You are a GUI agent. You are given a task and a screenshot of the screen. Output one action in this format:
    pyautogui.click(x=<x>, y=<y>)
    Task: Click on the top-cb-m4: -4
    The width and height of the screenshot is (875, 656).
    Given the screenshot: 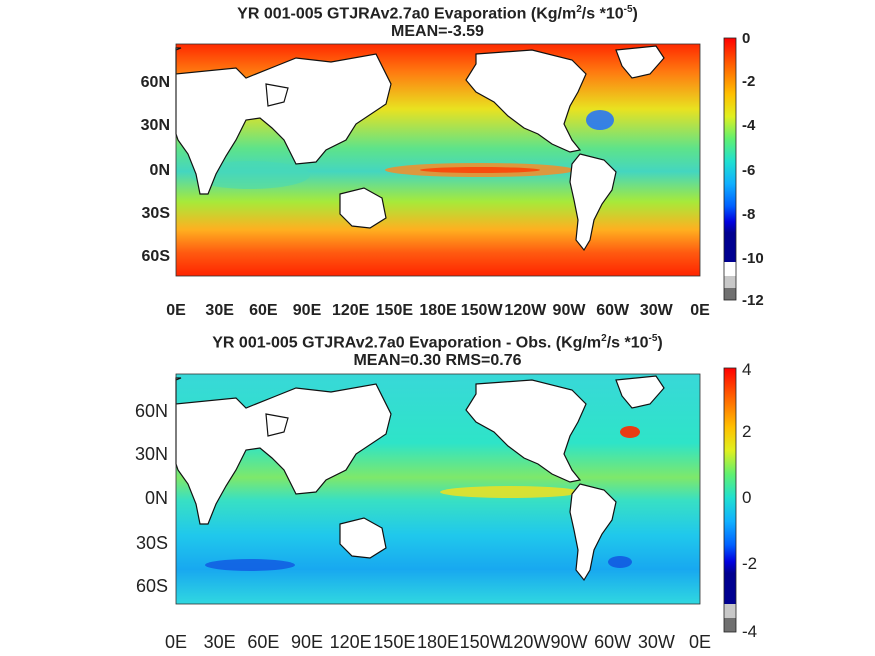 What is the action you would take?
    pyautogui.click(x=749, y=125)
    